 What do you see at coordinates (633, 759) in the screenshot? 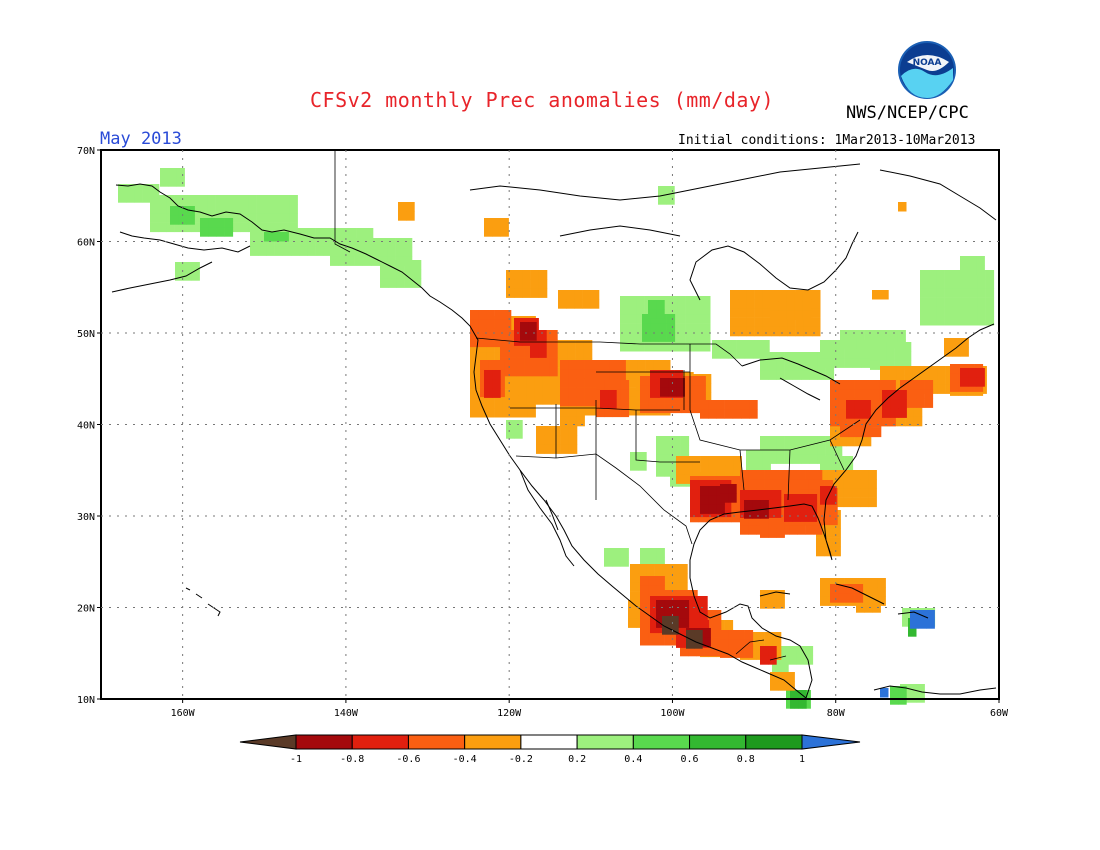
I see `colorbar-tick: 0.4` at bounding box center [633, 759].